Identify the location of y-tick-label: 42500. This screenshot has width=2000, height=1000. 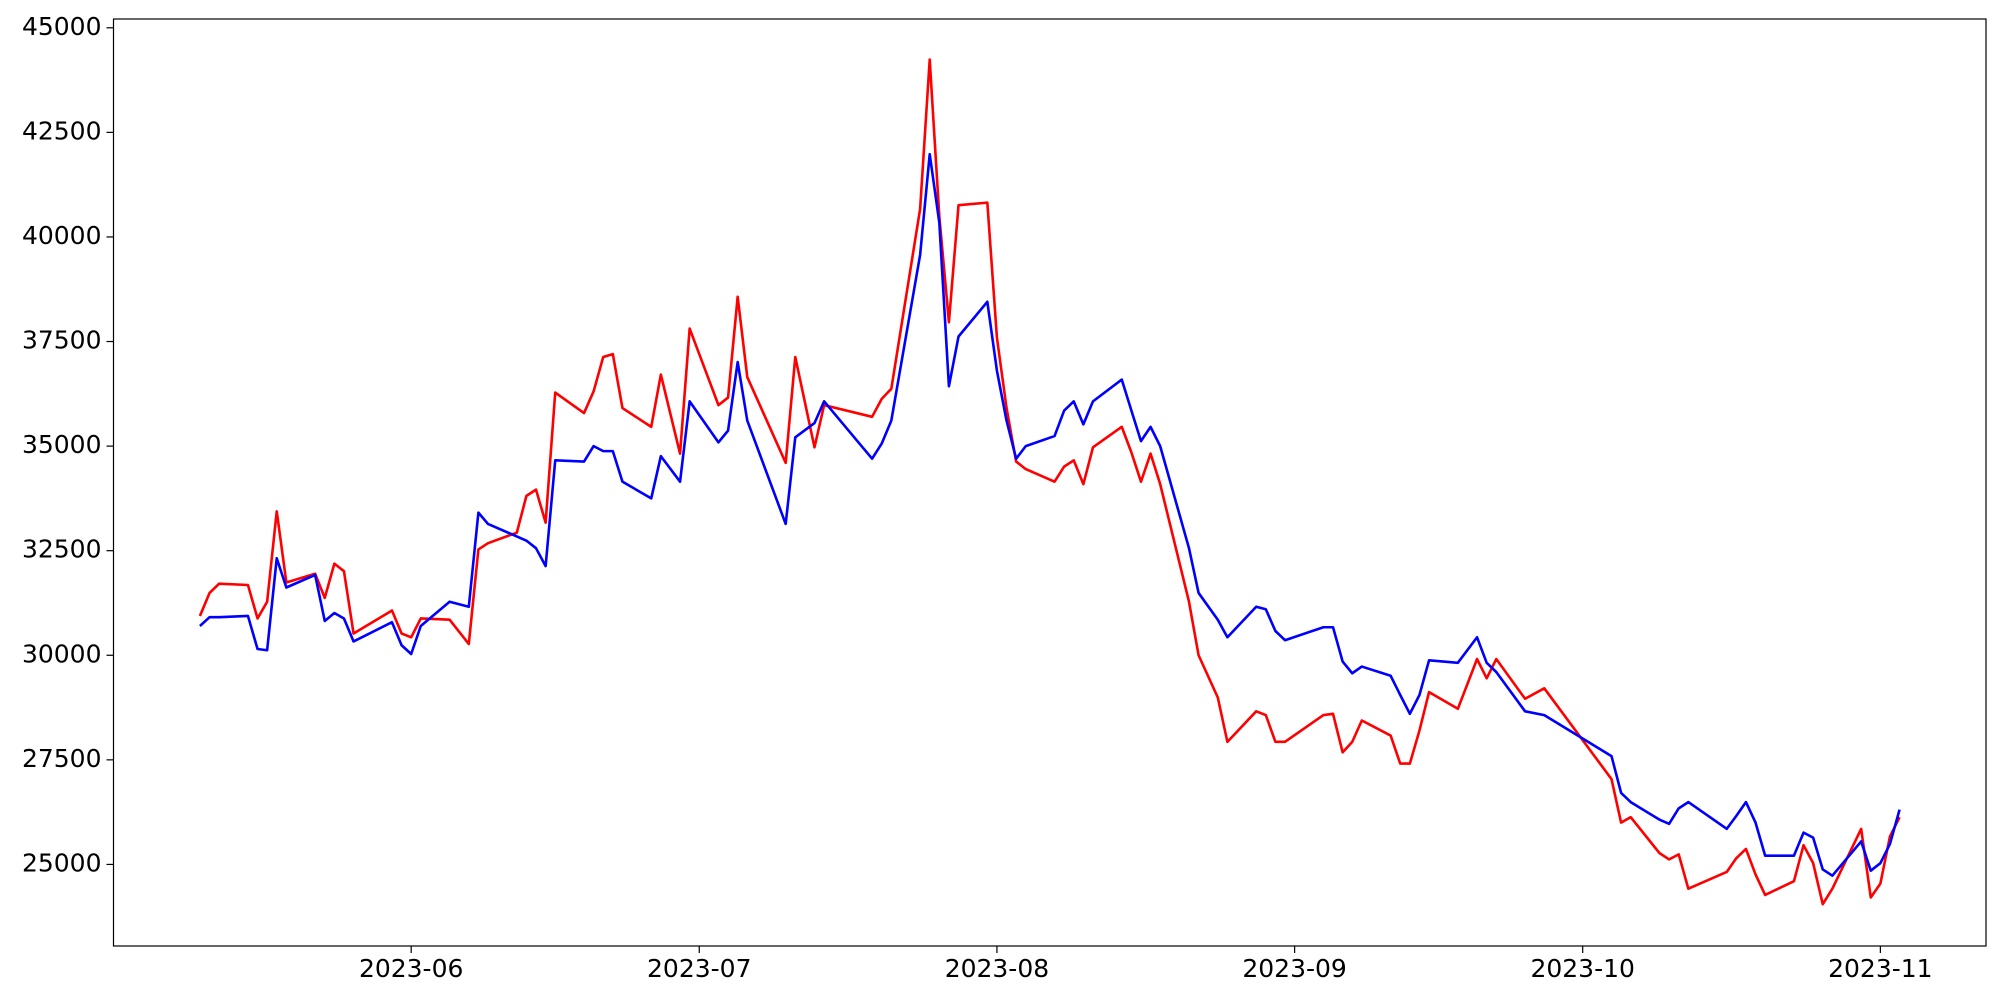
(62, 130).